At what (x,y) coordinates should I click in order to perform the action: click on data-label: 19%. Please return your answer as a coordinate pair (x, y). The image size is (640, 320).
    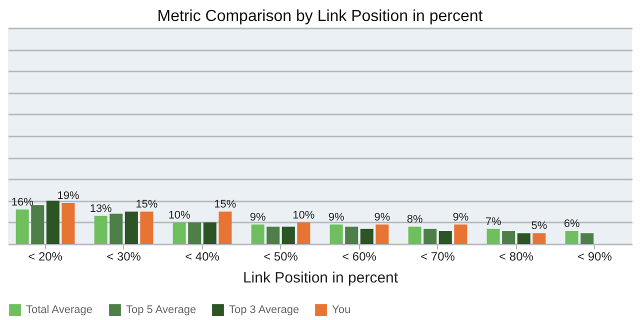
    Looking at the image, I should click on (68, 196).